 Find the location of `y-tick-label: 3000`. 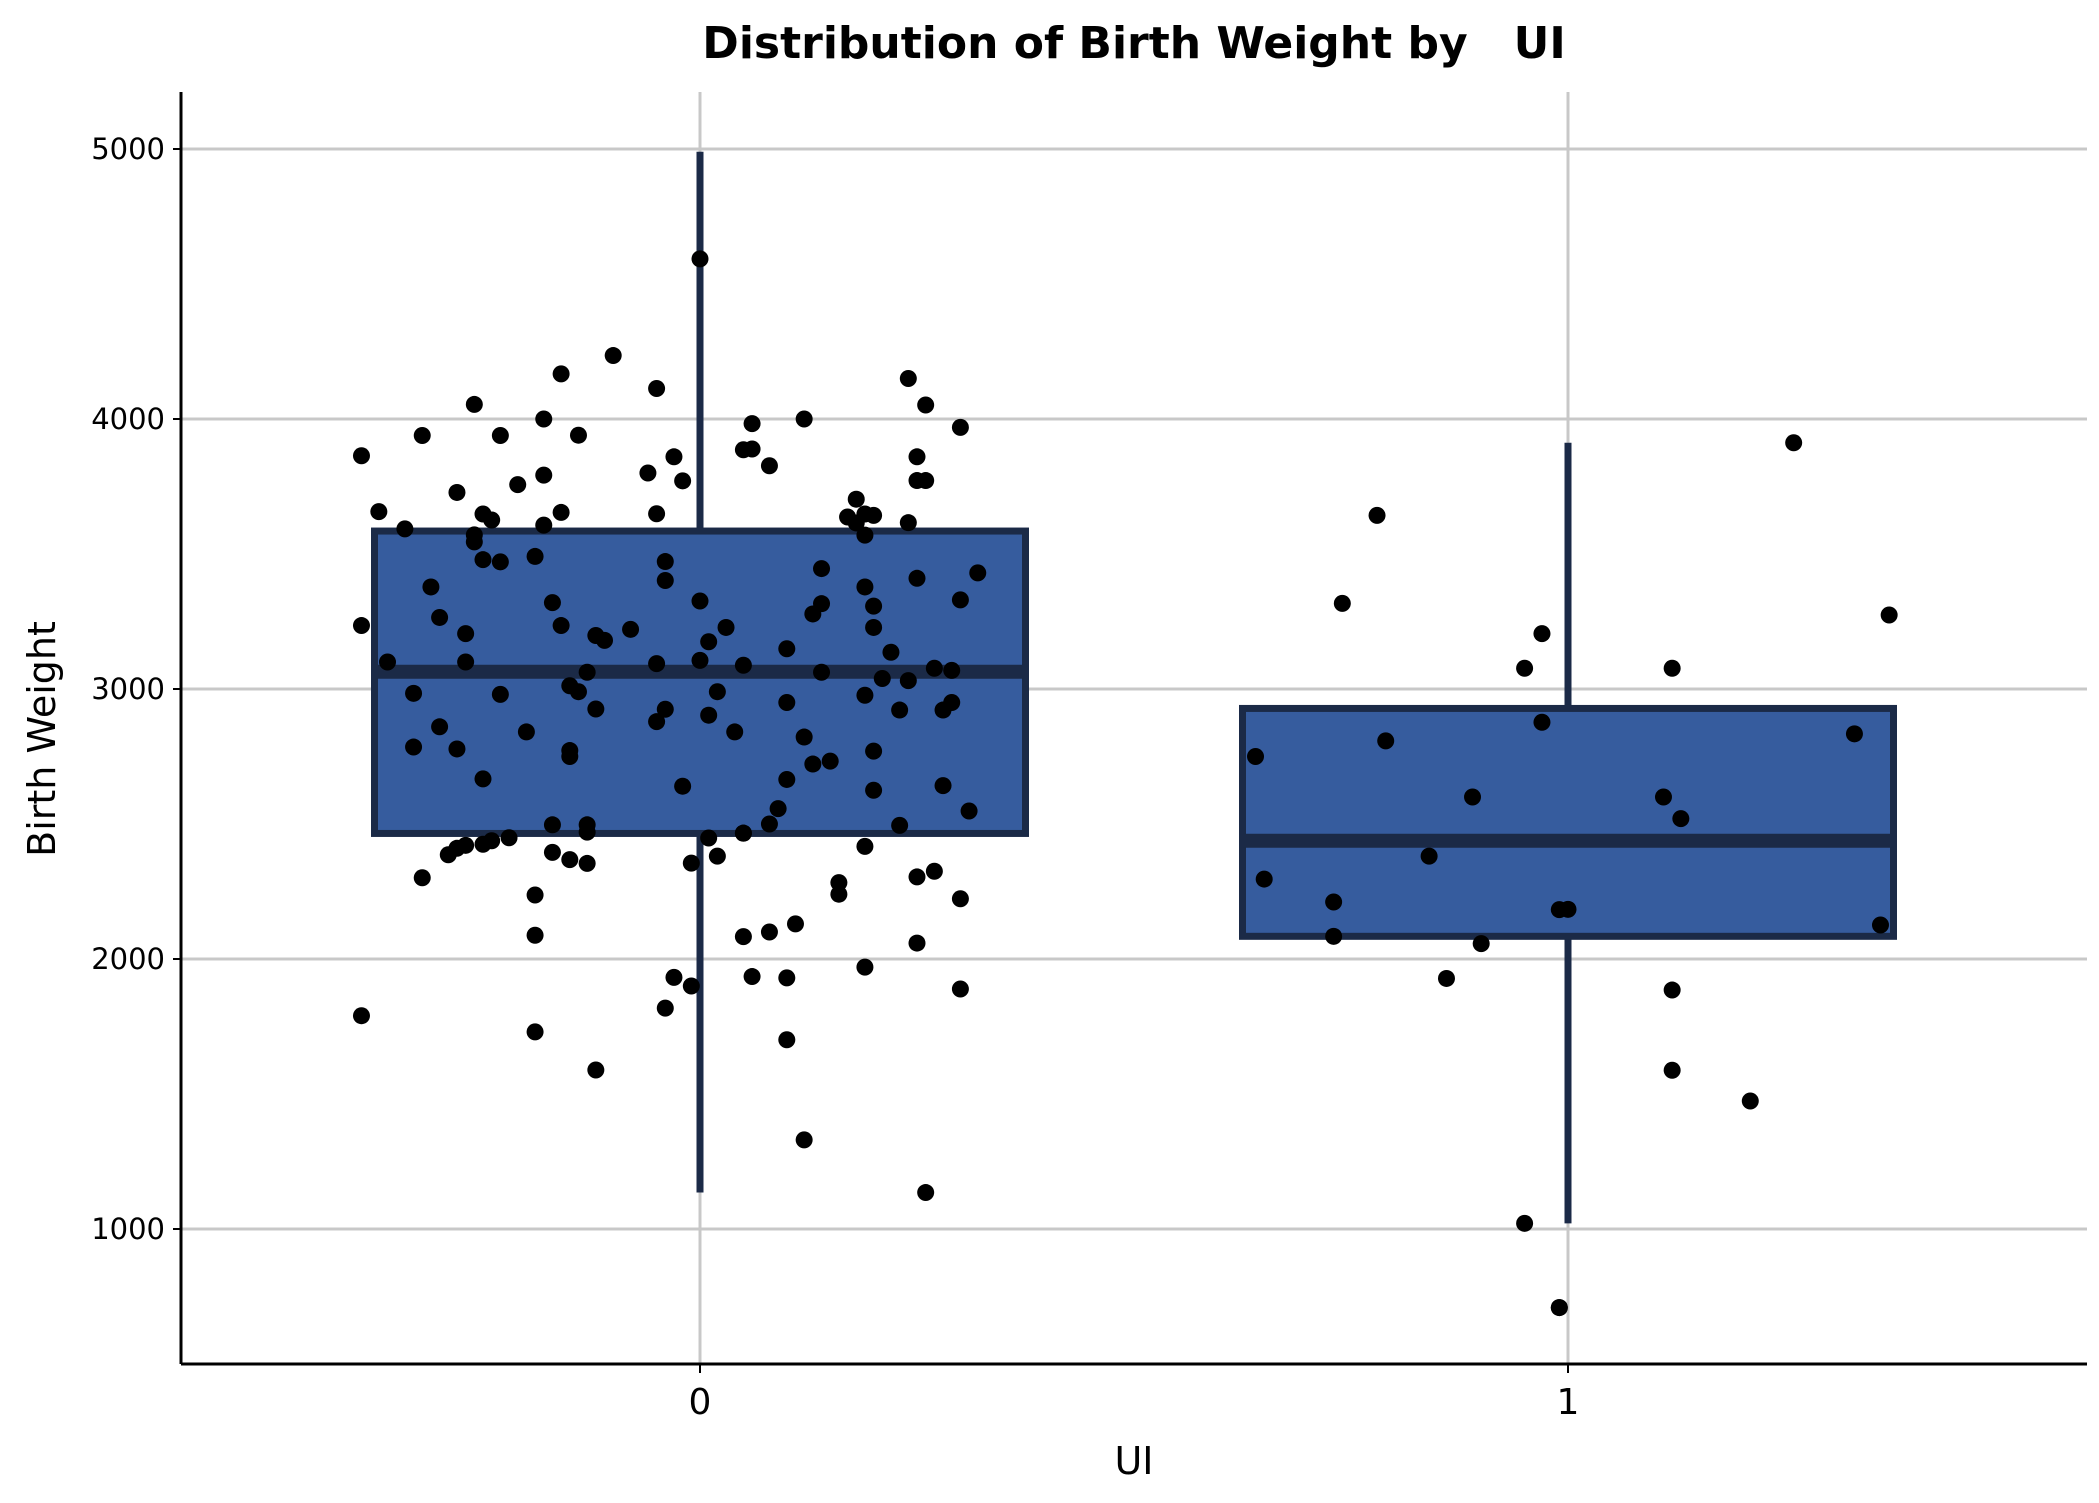

y-tick-label: 3000 is located at coordinates (128, 689).